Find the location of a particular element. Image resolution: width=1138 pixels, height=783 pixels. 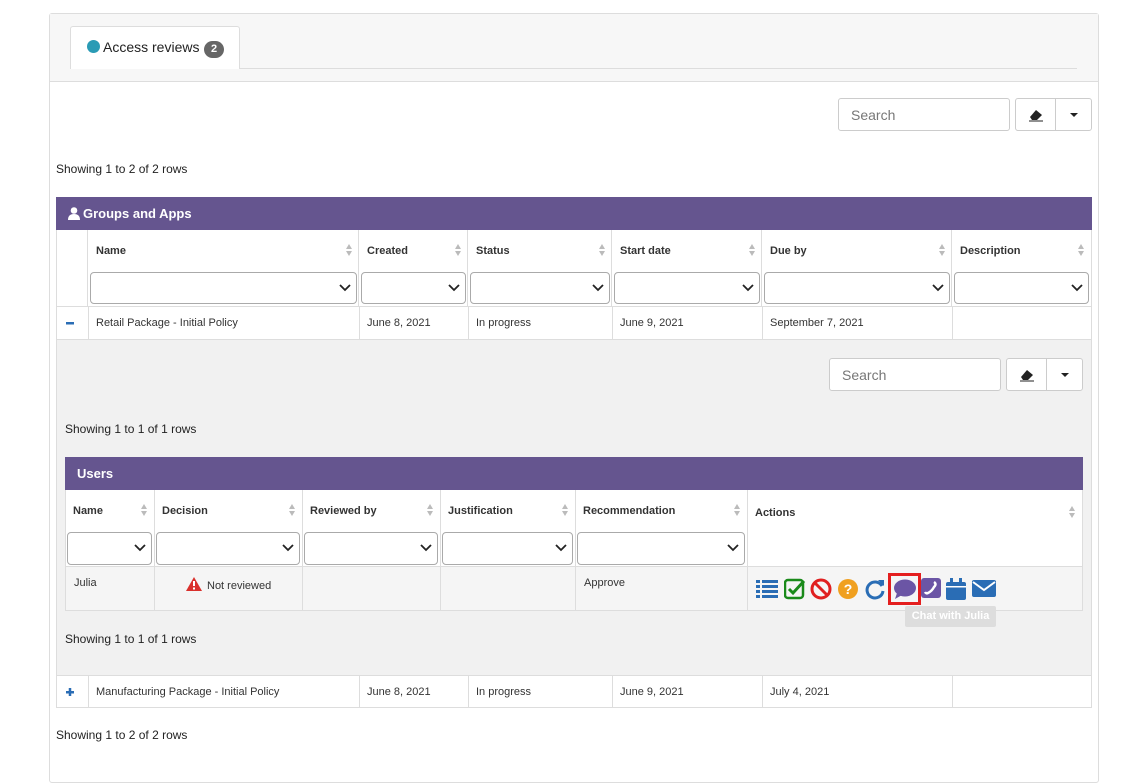

warning-icon is located at coordinates (194, 585).